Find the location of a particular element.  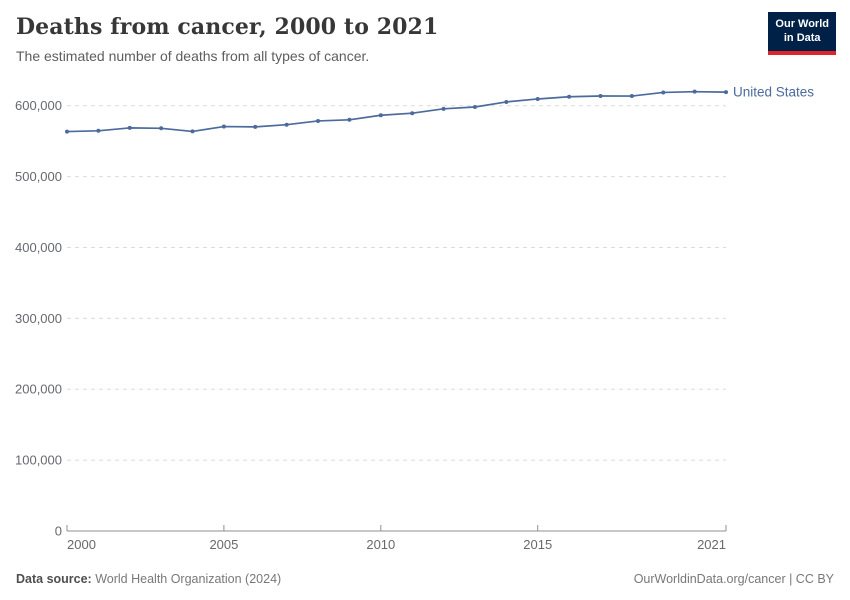

series-line is located at coordinates (396, 111).